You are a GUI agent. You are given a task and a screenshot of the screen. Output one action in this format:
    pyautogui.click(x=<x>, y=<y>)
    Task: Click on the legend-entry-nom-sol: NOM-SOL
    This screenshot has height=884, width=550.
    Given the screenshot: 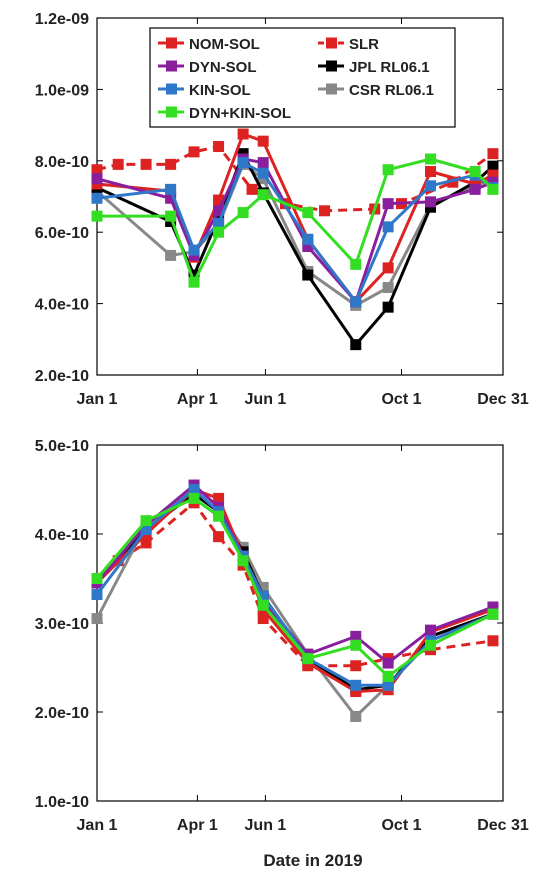 What is the action you would take?
    pyautogui.click(x=209, y=44)
    